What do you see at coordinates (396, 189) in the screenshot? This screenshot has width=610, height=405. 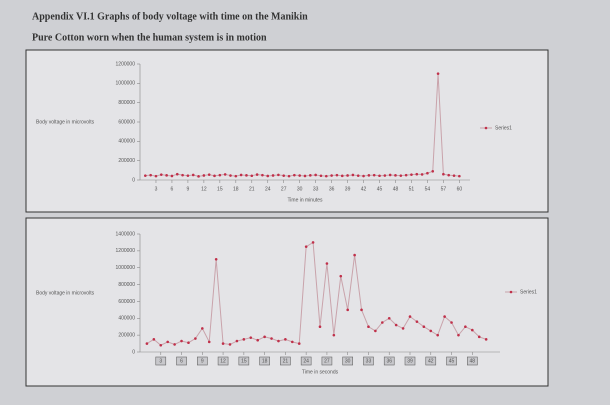 I see `x-tick-label: 48` at bounding box center [396, 189].